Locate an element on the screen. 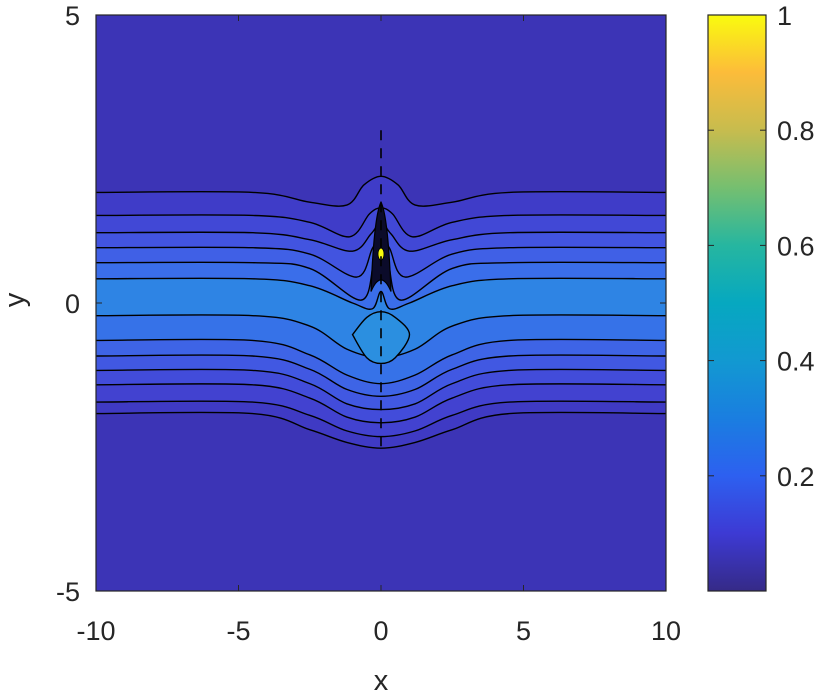 Image resolution: width=830 pixels, height=696 pixels. center-features is located at coordinates (381, 288).